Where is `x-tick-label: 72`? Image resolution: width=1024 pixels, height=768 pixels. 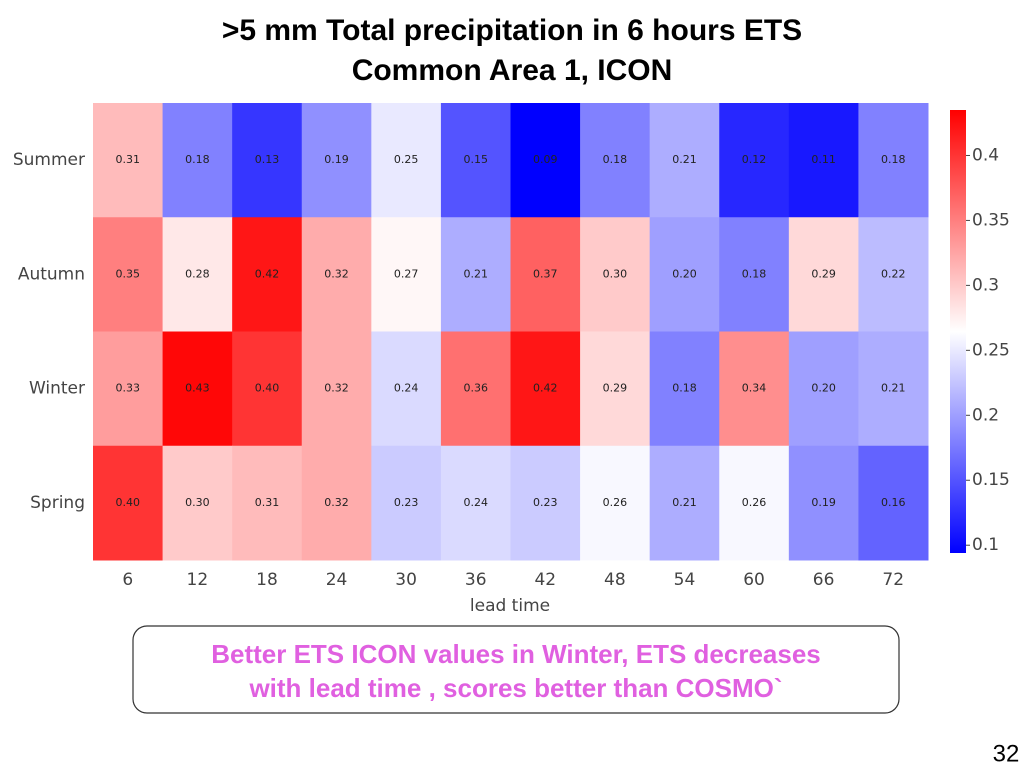
x-tick-label: 72 is located at coordinates (893, 580).